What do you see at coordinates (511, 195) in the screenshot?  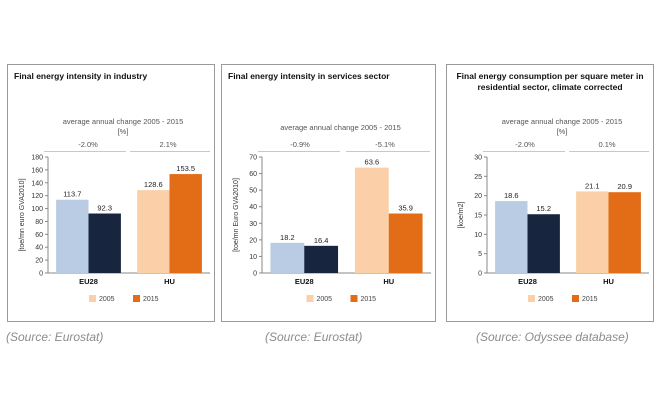 I see `data-label: 18.6` at bounding box center [511, 195].